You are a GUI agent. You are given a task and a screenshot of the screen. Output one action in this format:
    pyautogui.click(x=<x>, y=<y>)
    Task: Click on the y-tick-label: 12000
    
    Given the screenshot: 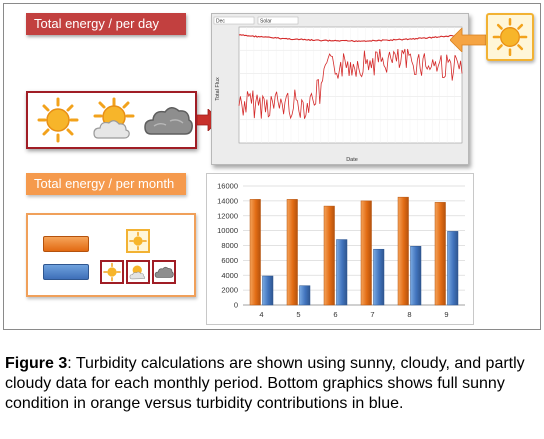 What is the action you would take?
    pyautogui.click(x=227, y=215)
    